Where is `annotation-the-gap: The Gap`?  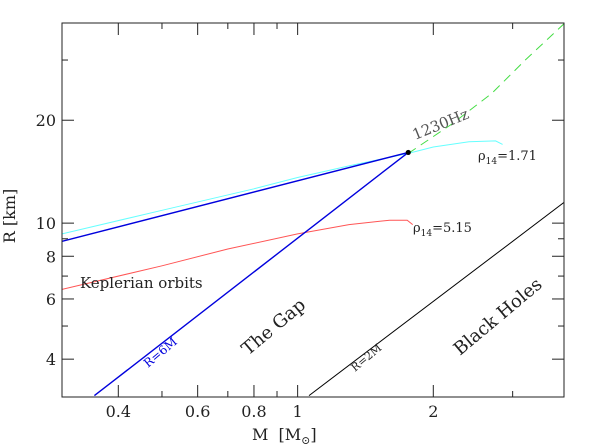
annotation-the-gap: The Gap is located at coordinates (274, 326).